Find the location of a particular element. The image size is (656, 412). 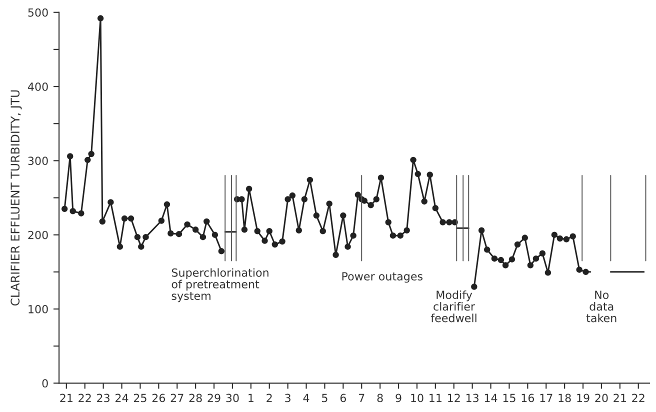

x-tick-label: 5 is located at coordinates (325, 398).